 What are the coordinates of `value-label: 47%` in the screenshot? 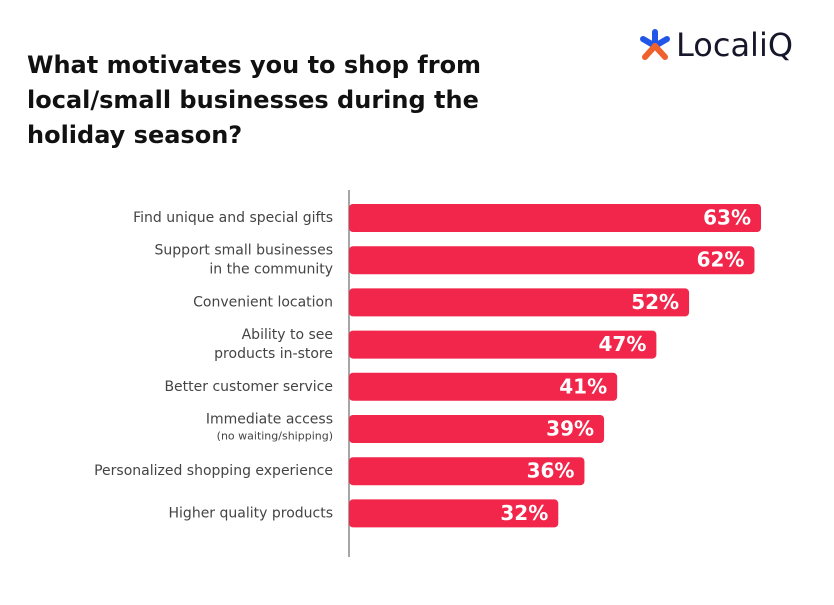 It's located at (623, 344).